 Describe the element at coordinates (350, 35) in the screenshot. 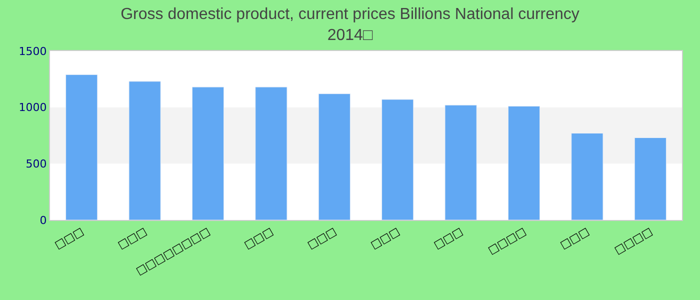

I see `chart-subtitle: 2014□` at that location.